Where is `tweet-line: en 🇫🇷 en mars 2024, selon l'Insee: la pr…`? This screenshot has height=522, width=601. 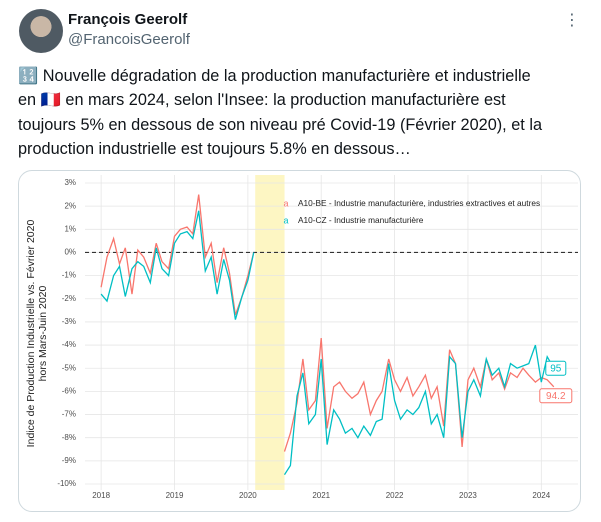
tweet-line: en 🇫🇷 en mars 2024, selon l'Insee: la pr… is located at coordinates (262, 100).